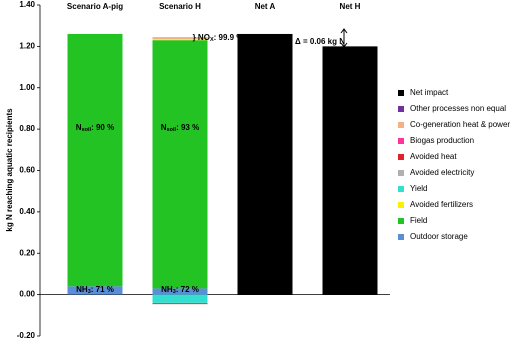  I want to click on legend-label: Field, so click(418, 220).